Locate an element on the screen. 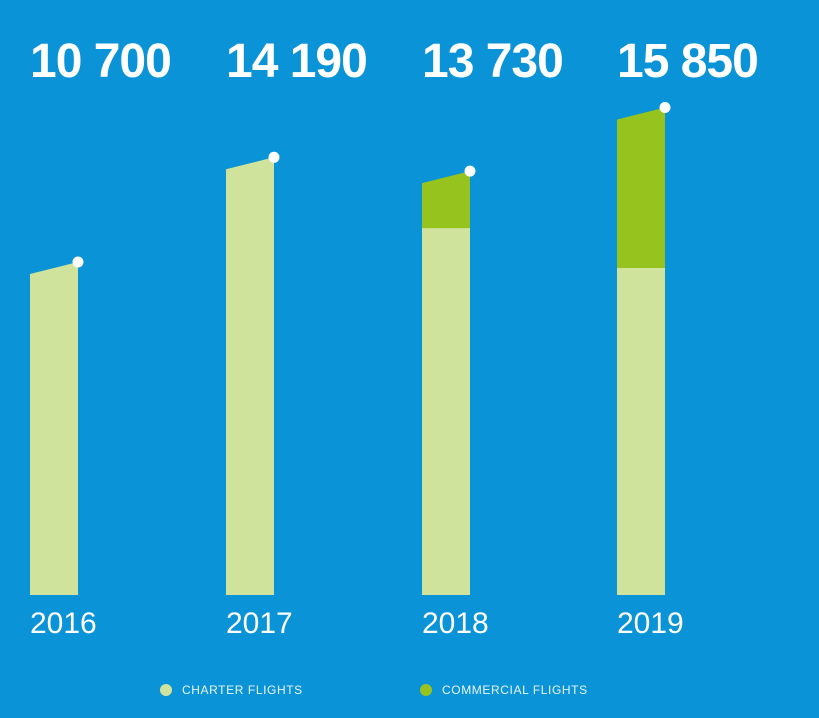 This screenshot has height=718, width=819. legend-label: COMMERCIAL FLIGHTS is located at coordinates (515, 690).